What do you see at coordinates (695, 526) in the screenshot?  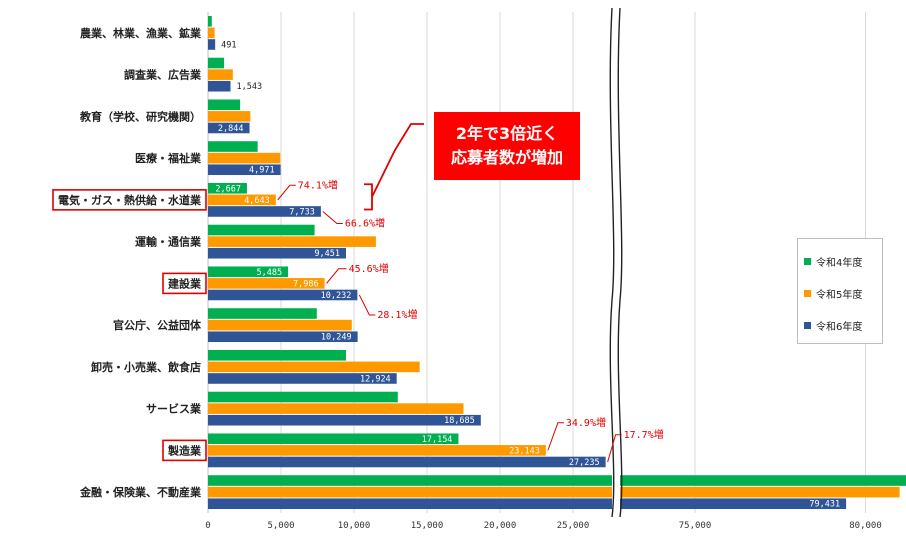 I see `x-tick-label: 75,000` at bounding box center [695, 526].